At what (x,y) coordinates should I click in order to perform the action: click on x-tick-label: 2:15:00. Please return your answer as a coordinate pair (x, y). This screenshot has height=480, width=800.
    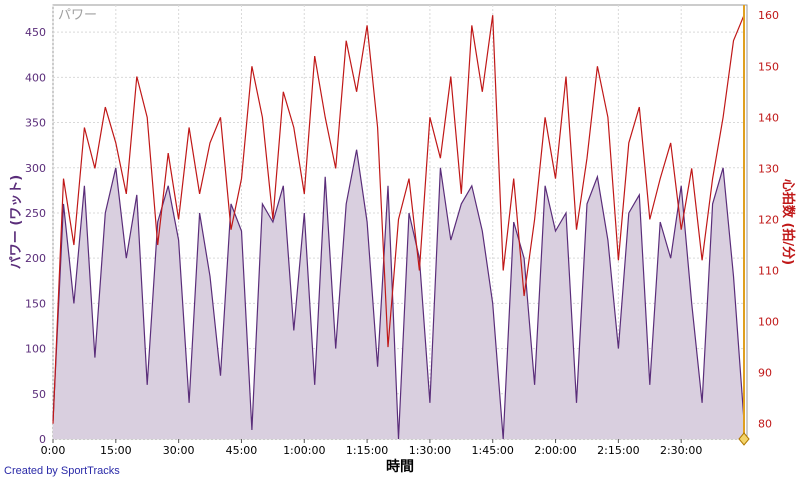
    Looking at the image, I should click on (618, 450).